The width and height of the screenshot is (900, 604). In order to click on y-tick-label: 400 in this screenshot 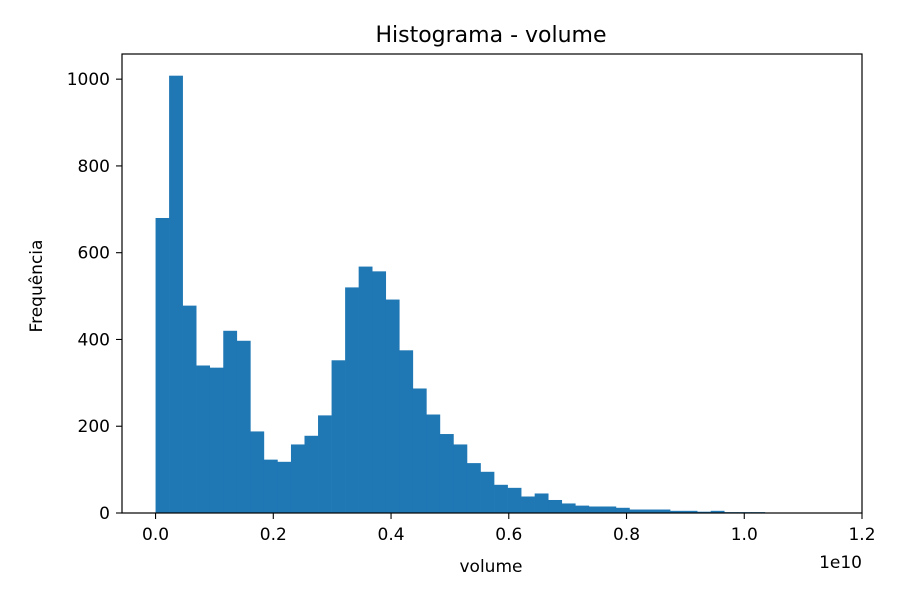, I will do `click(94, 340)`.